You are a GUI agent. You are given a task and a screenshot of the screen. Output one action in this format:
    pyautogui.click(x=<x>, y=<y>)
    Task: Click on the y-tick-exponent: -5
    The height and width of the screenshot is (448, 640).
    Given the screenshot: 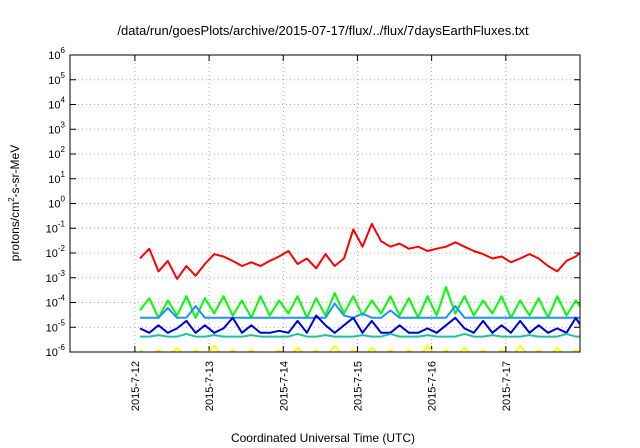 What is the action you would take?
    pyautogui.click(x=62, y=322)
    